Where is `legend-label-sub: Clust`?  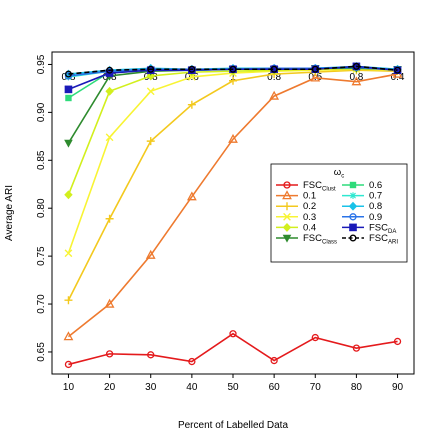
legend-label-sub: Clust is located at coordinates (329, 190).